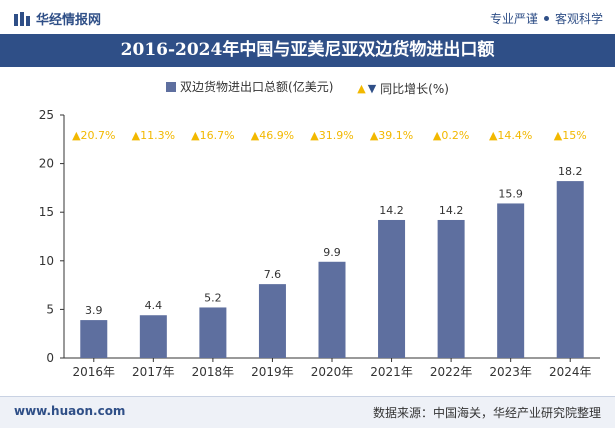 Image resolution: width=615 pixels, height=428 pixels. What do you see at coordinates (46, 261) in the screenshot?
I see `y-tick-label: 10` at bounding box center [46, 261].